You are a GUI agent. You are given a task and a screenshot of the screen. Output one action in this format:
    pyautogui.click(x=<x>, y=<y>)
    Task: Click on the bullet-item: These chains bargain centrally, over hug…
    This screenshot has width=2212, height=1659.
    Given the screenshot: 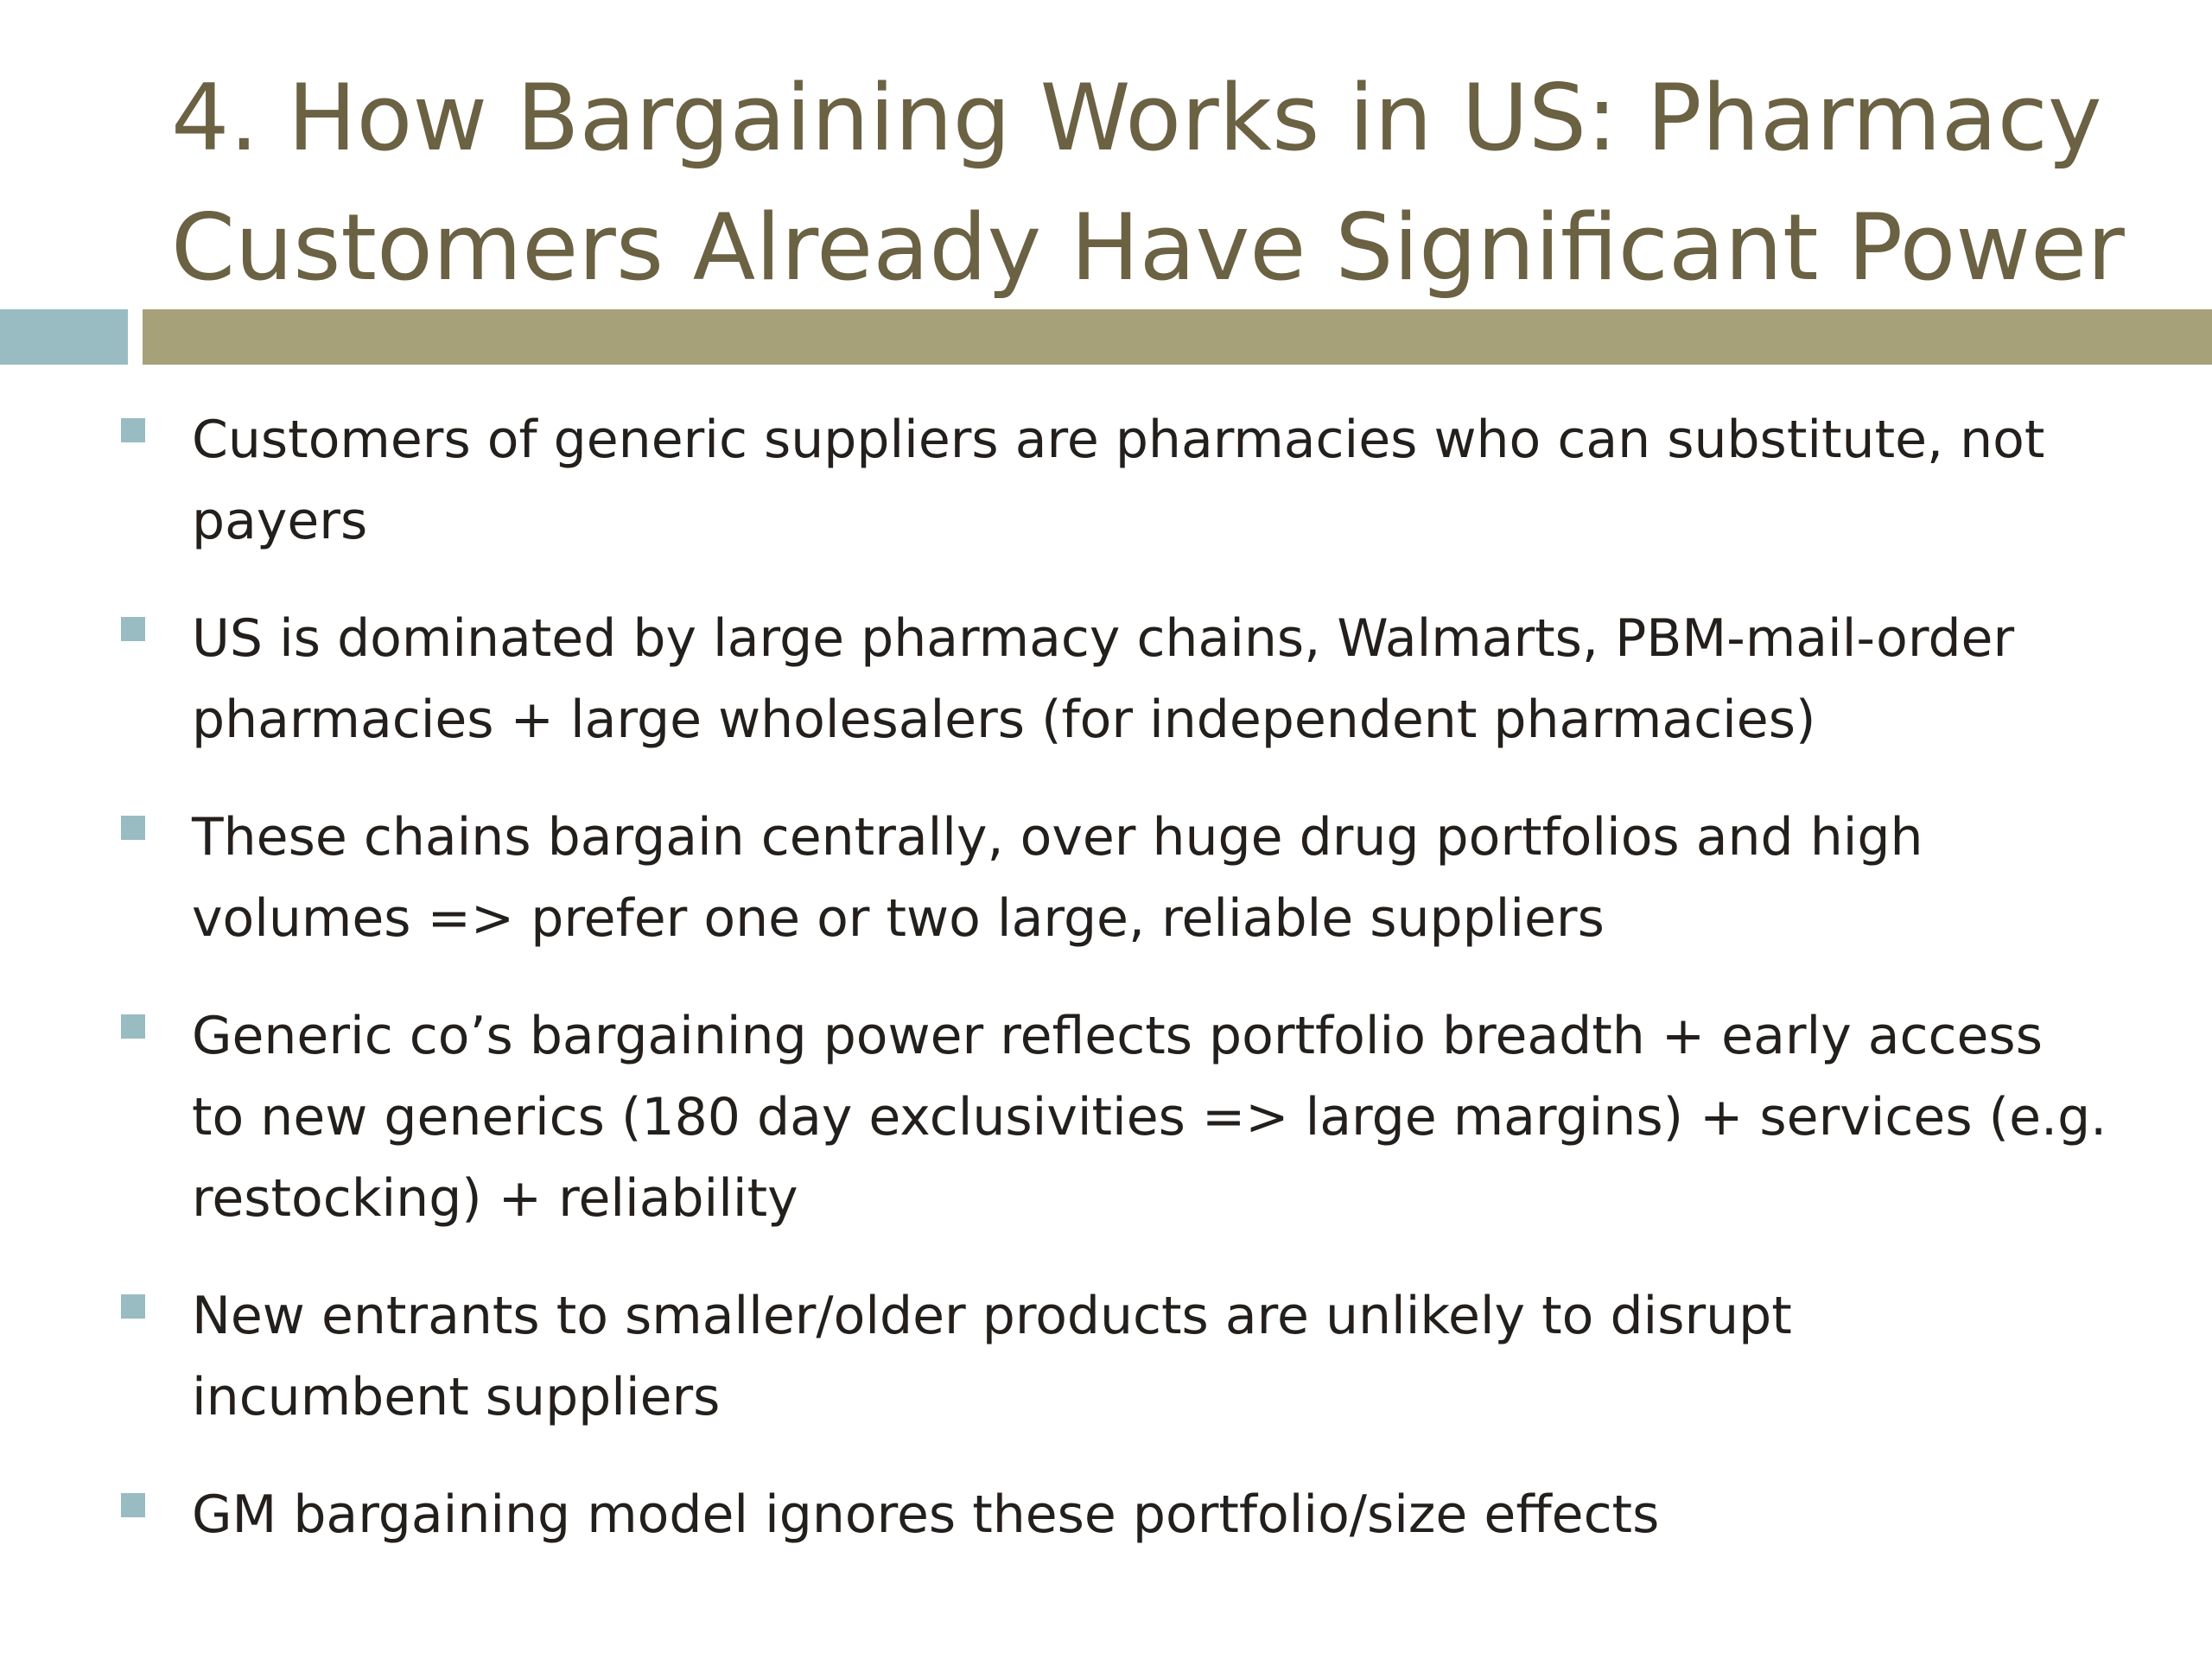 What is the action you would take?
    pyautogui.click(x=1132, y=878)
    